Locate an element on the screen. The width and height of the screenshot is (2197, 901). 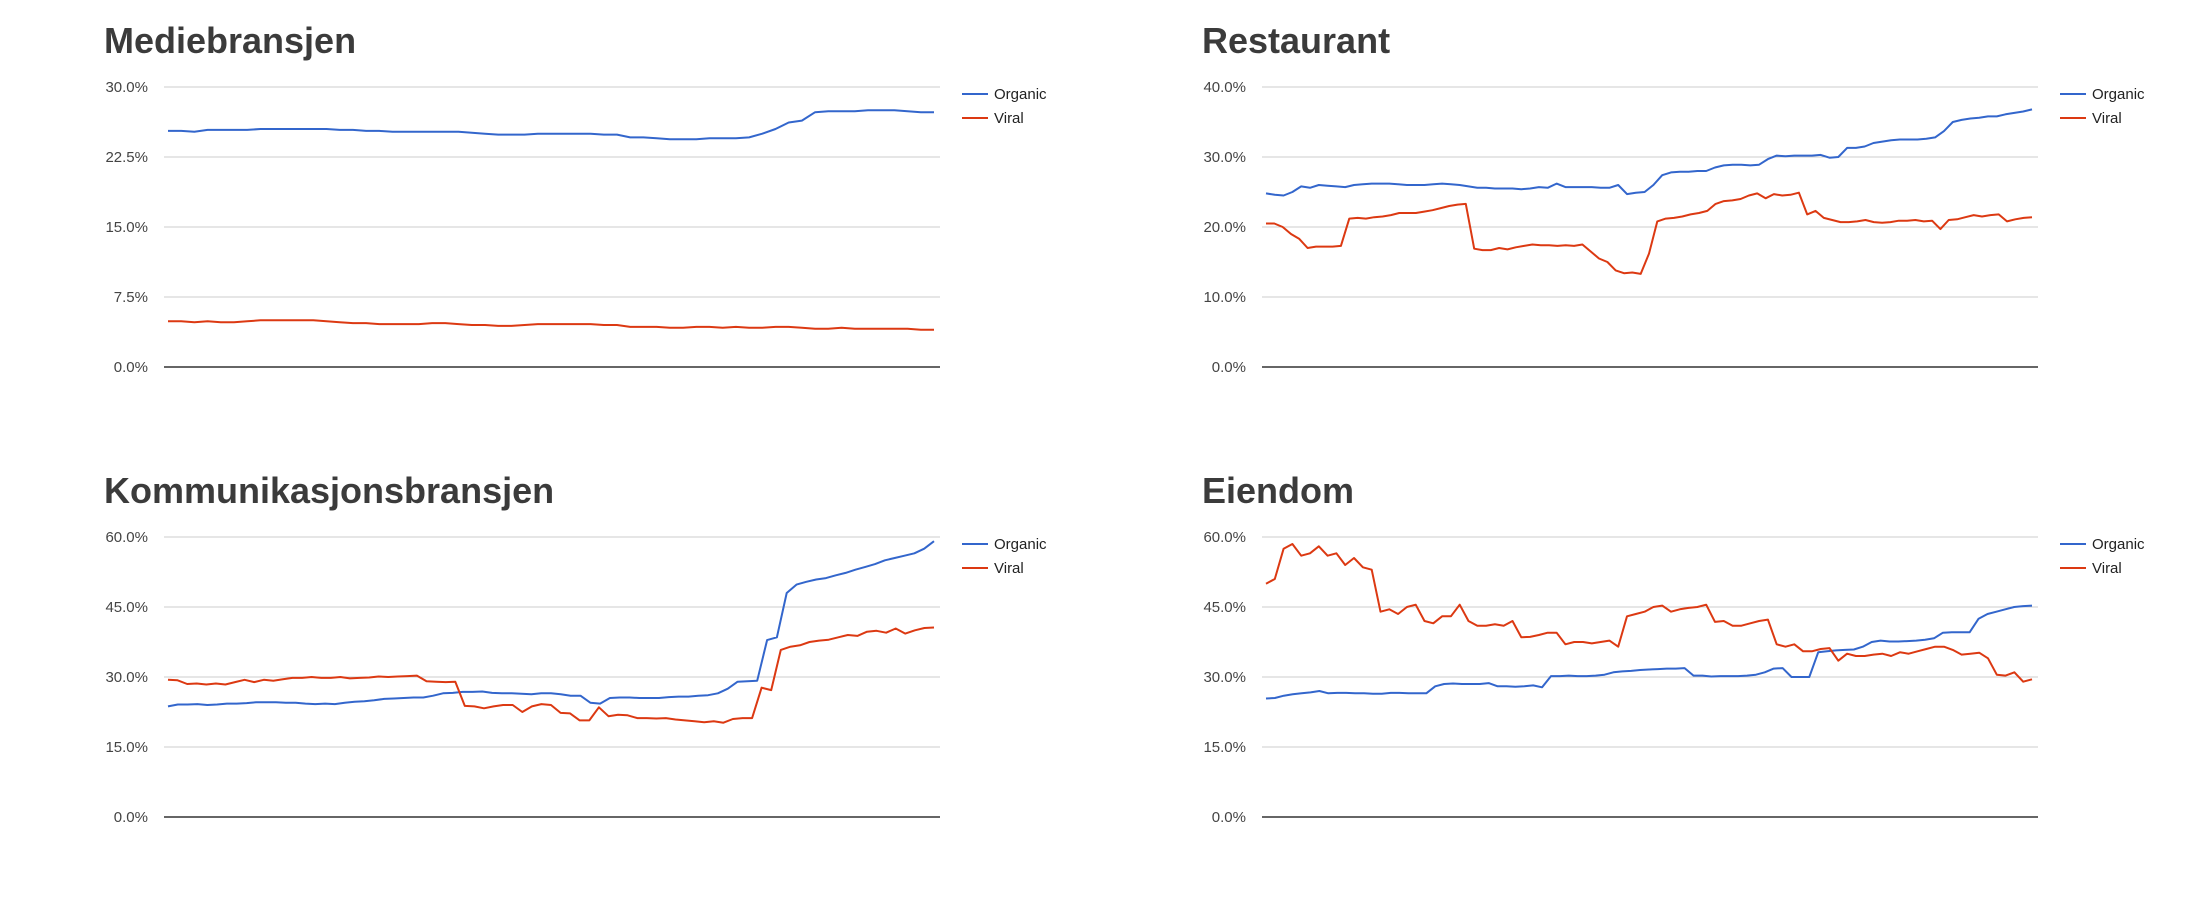
y-tick-label: 10.0% is located at coordinates (1224, 297).